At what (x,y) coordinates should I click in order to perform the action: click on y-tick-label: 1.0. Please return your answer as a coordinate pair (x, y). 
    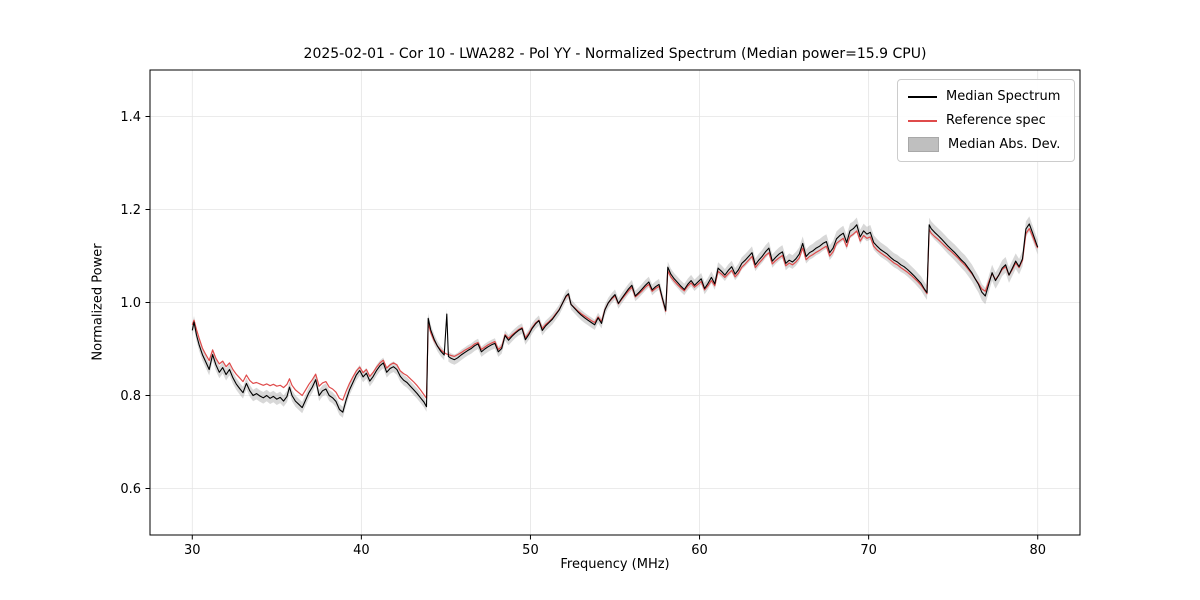
    Looking at the image, I should click on (130, 303).